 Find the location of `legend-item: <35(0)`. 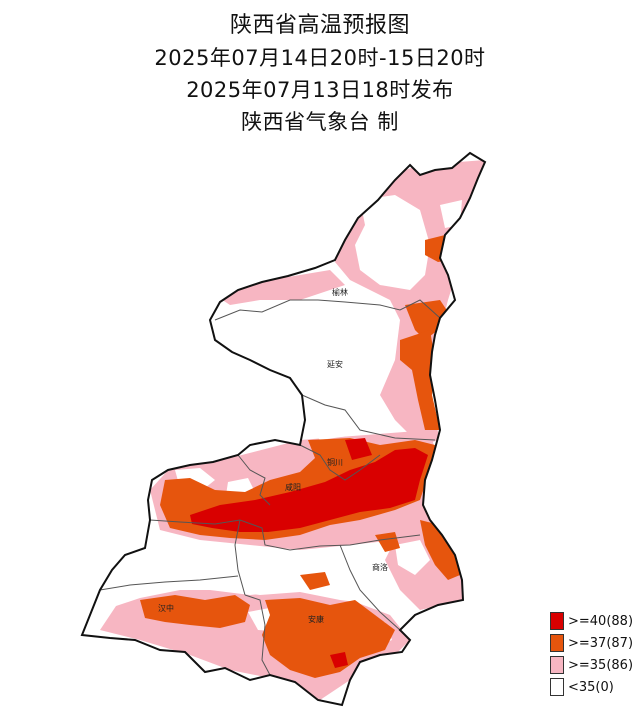

legend-item: <35(0) is located at coordinates (594, 687).